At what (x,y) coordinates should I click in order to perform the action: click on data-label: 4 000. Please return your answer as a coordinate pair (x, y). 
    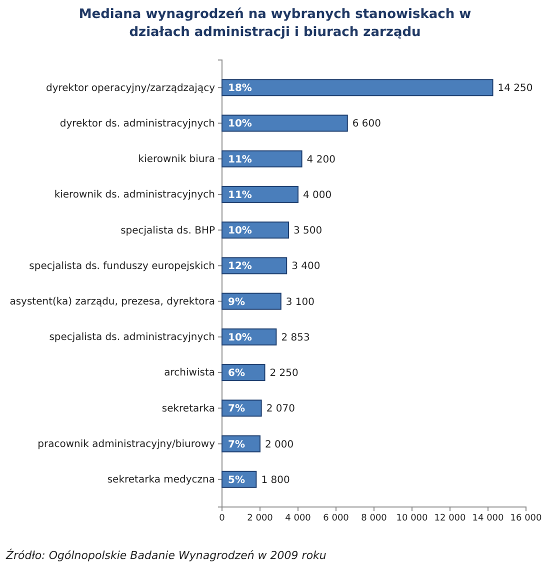
    Looking at the image, I should click on (317, 195).